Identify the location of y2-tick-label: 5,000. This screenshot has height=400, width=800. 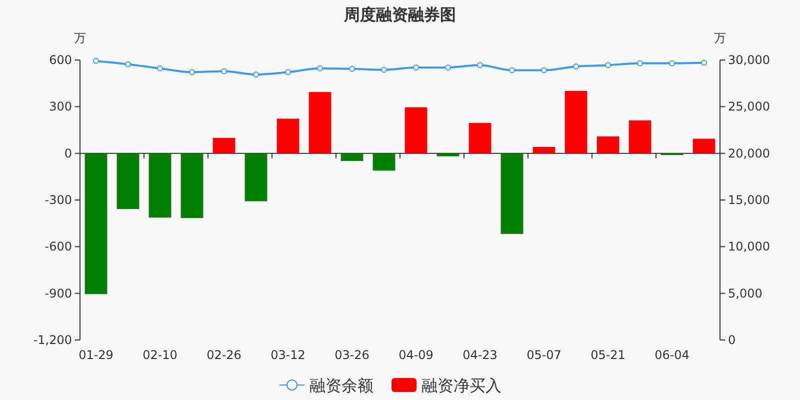
(745, 293).